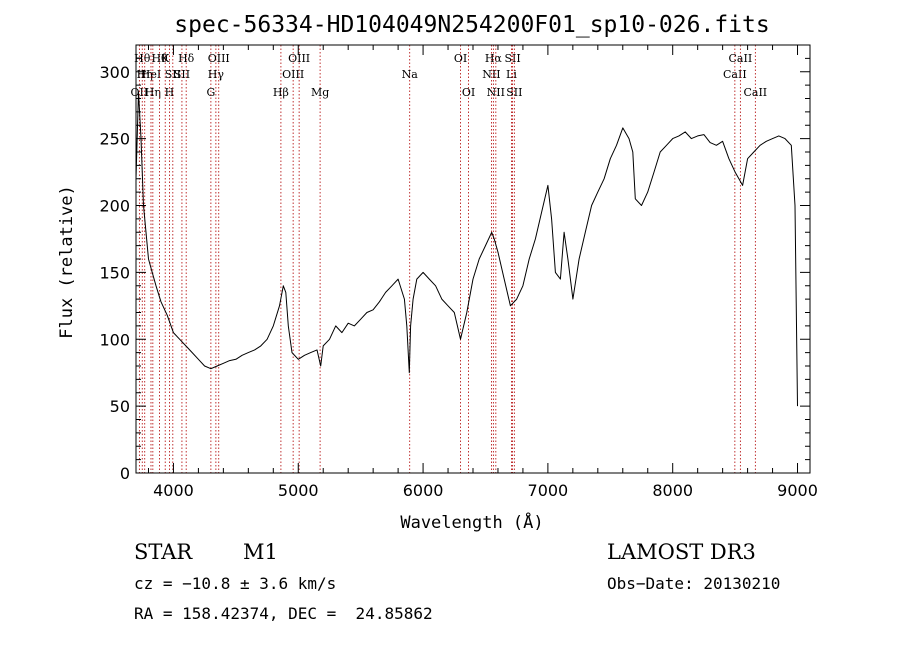 Image resolution: width=900 pixels, height=649 pixels. What do you see at coordinates (163, 552) in the screenshot?
I see `object-class: STAR` at bounding box center [163, 552].